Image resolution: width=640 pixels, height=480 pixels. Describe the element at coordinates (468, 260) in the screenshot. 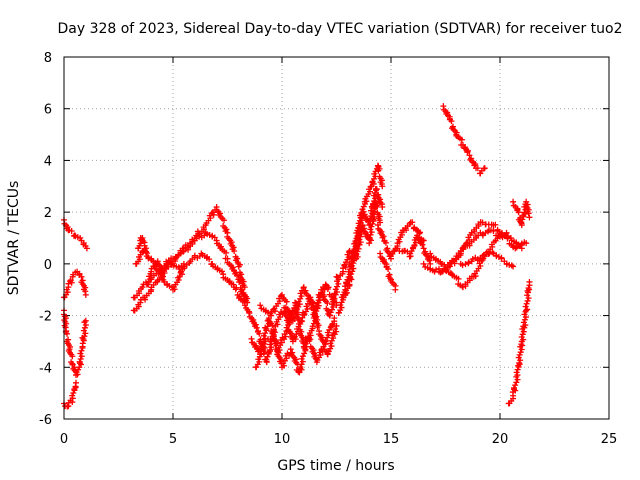

I see `series-evening-b` at that location.